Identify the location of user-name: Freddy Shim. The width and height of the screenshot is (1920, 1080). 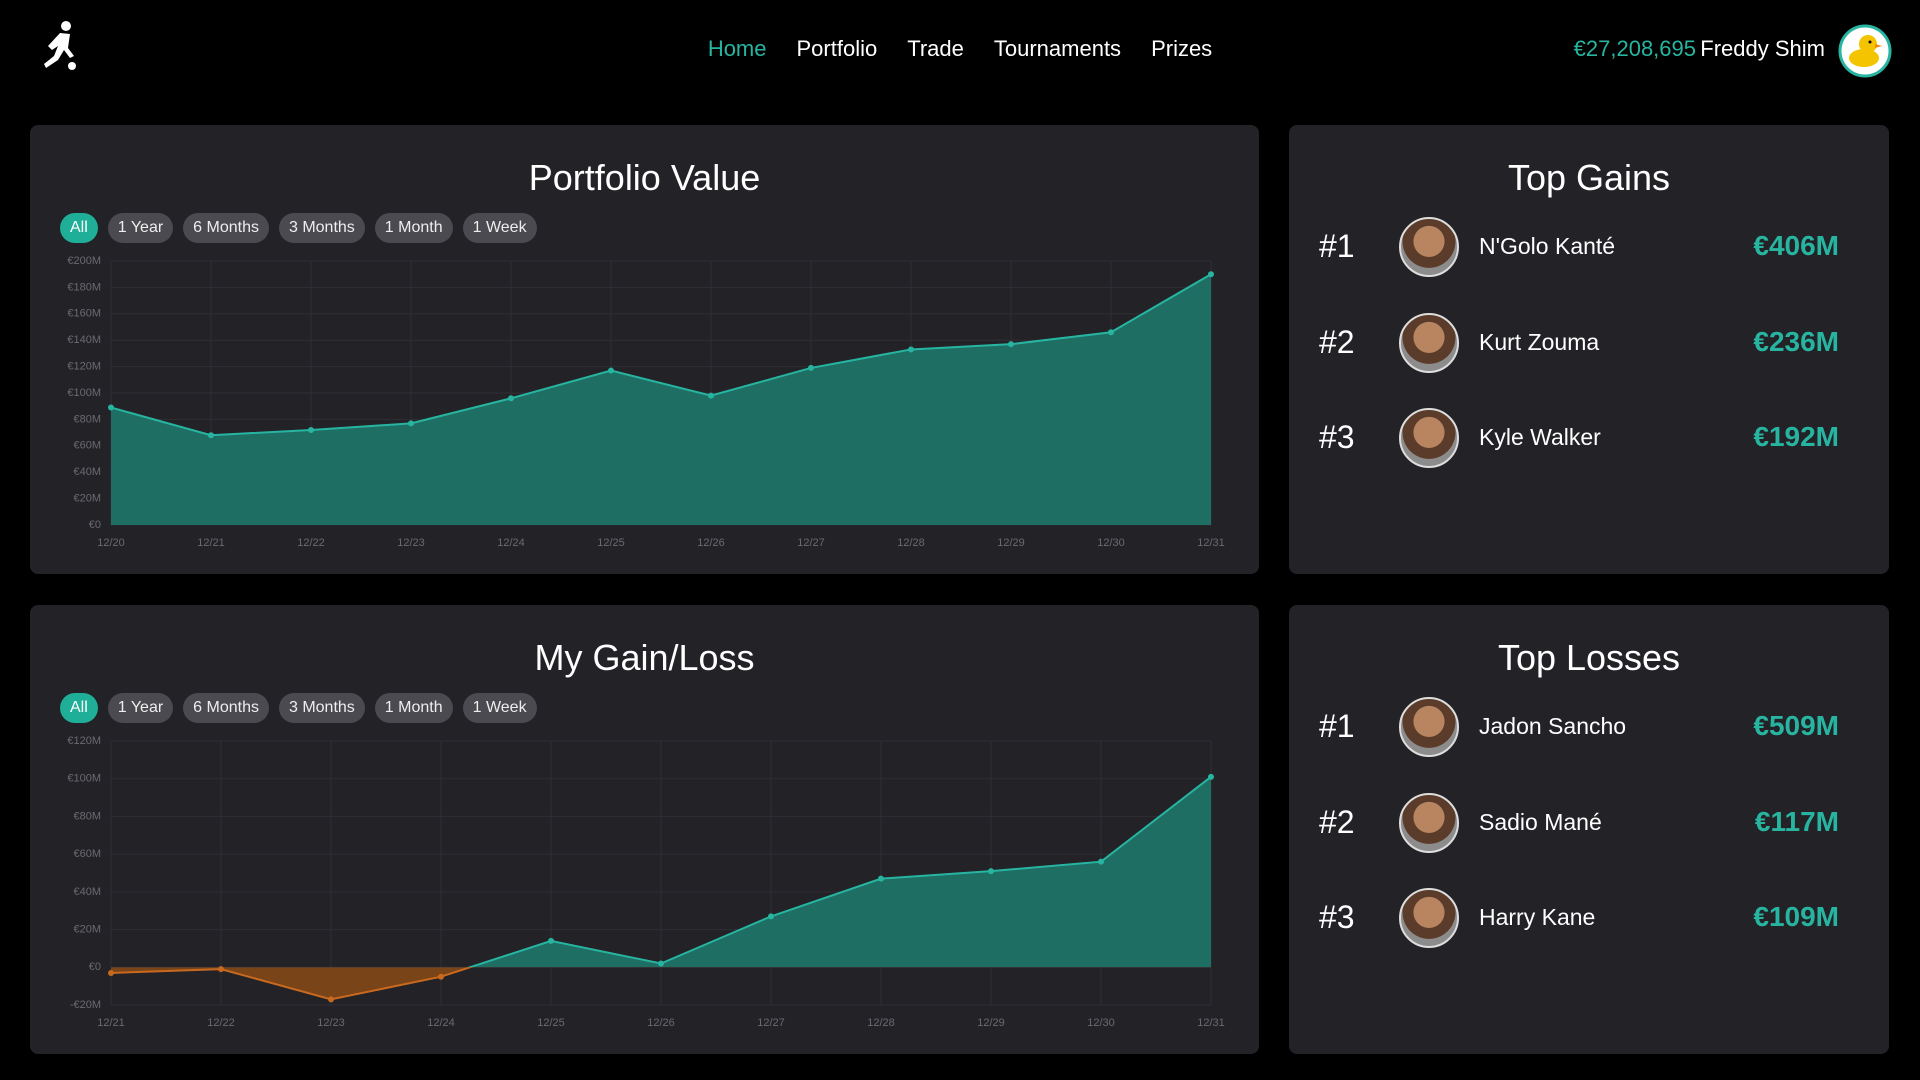
(1762, 48).